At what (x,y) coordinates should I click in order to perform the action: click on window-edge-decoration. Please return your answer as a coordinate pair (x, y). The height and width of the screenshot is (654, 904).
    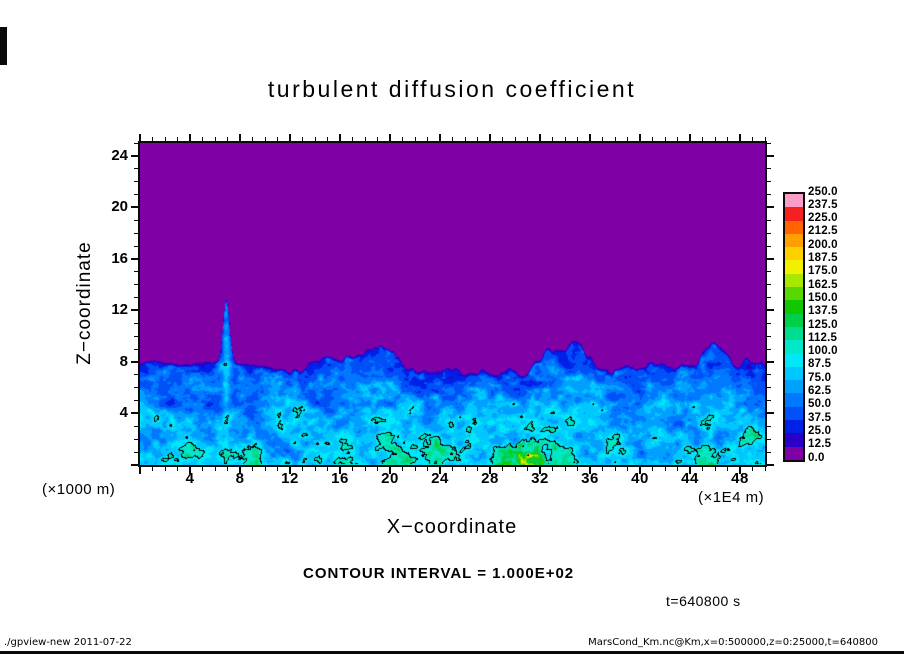
    Looking at the image, I should click on (3, 46).